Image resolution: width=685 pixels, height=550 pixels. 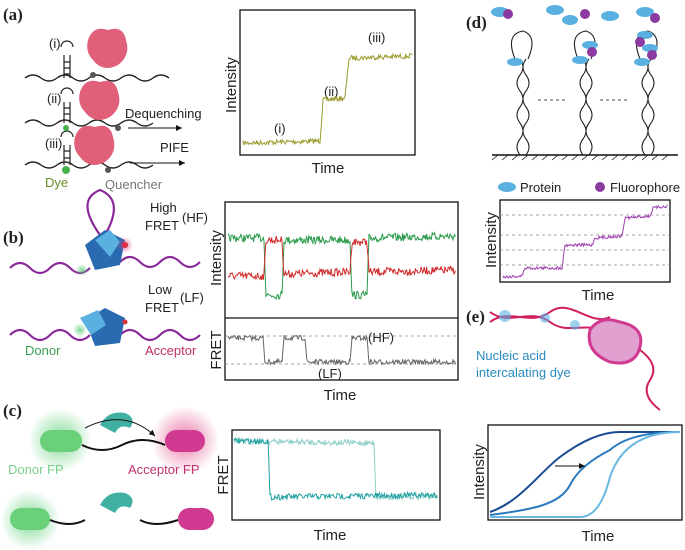 I want to click on step-label: (ii), so click(x=331, y=91).